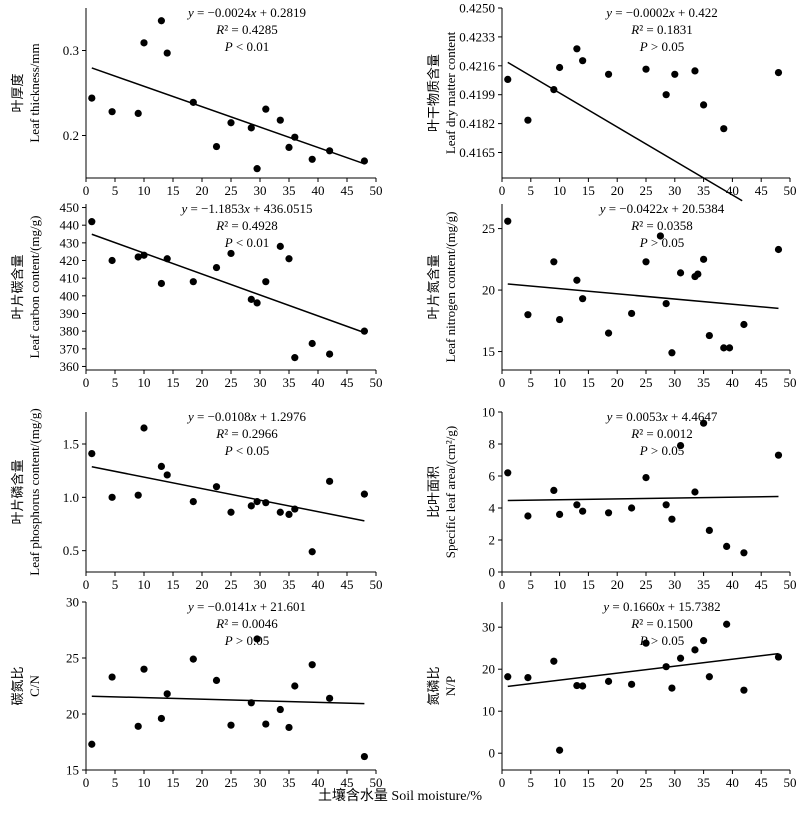 The width and height of the screenshot is (800, 815). What do you see at coordinates (34, 92) in the screenshot?
I see `y-axis-label-en: Leaf thickness/mm` at bounding box center [34, 92].